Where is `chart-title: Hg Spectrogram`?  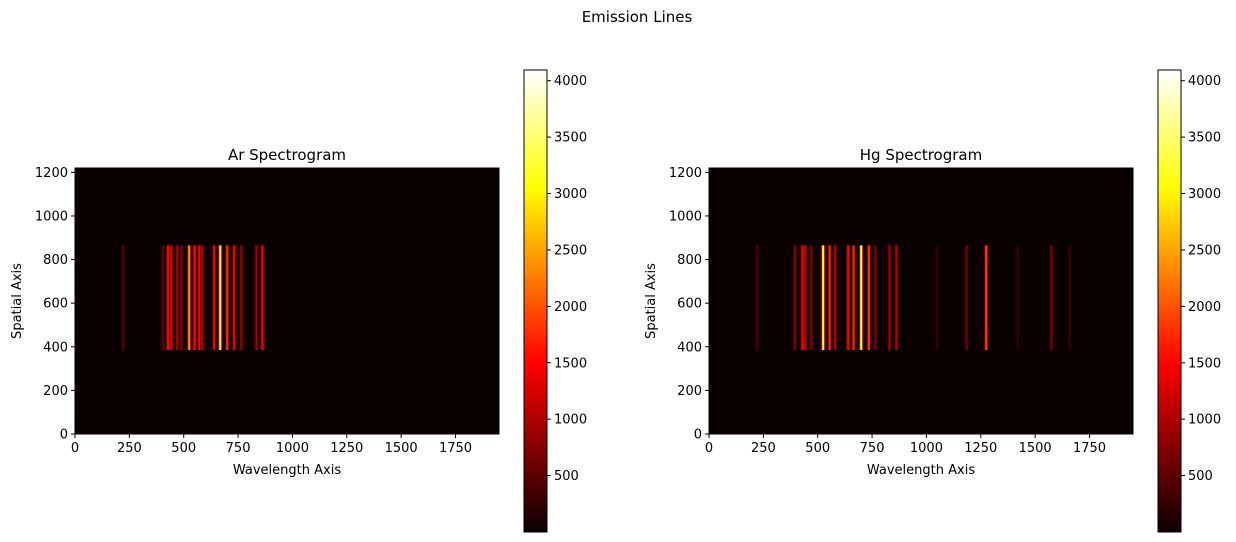 chart-title: Hg Spectrogram is located at coordinates (921, 155).